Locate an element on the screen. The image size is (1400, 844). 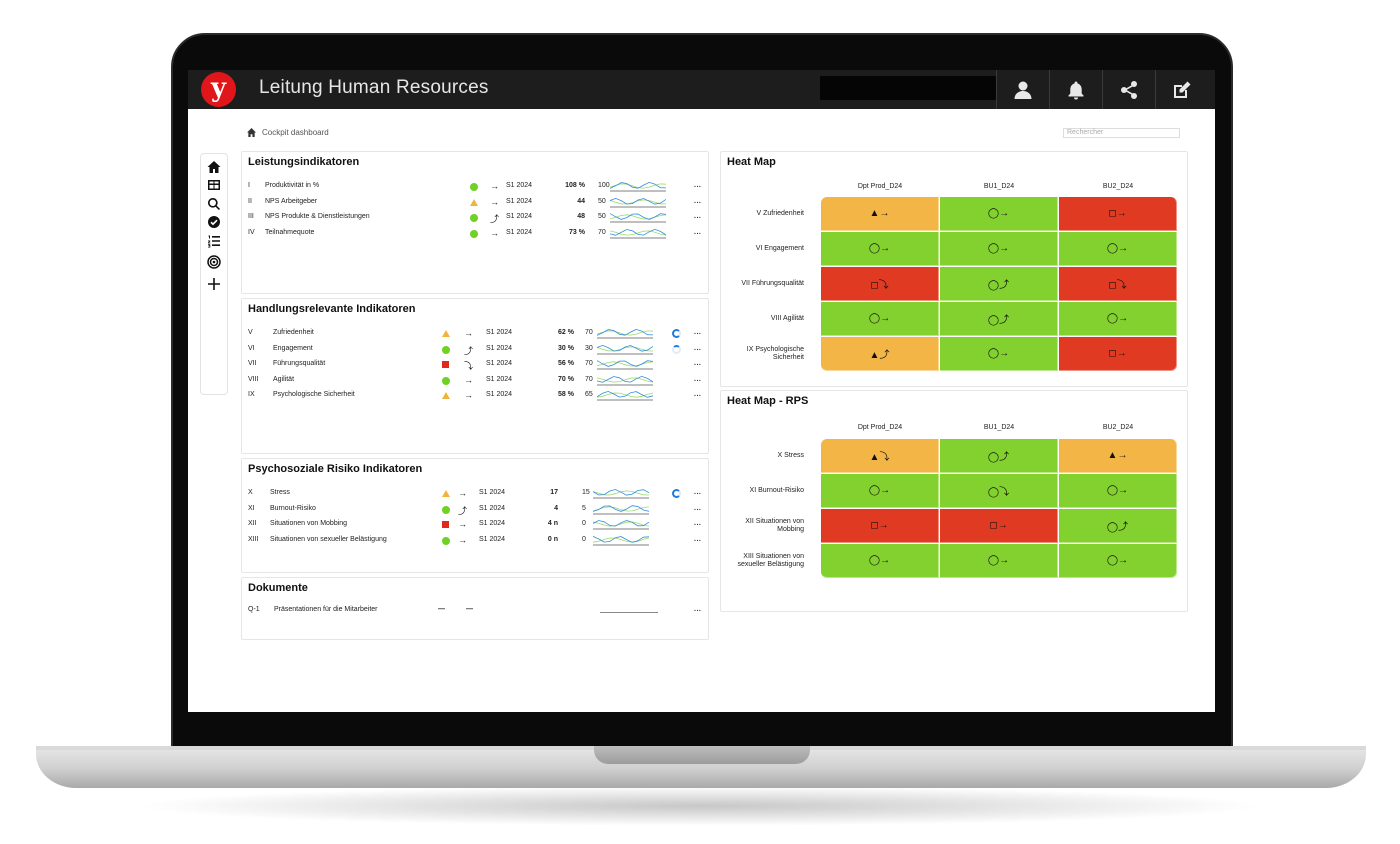
status-orange-icon is located at coordinates (474, 202).